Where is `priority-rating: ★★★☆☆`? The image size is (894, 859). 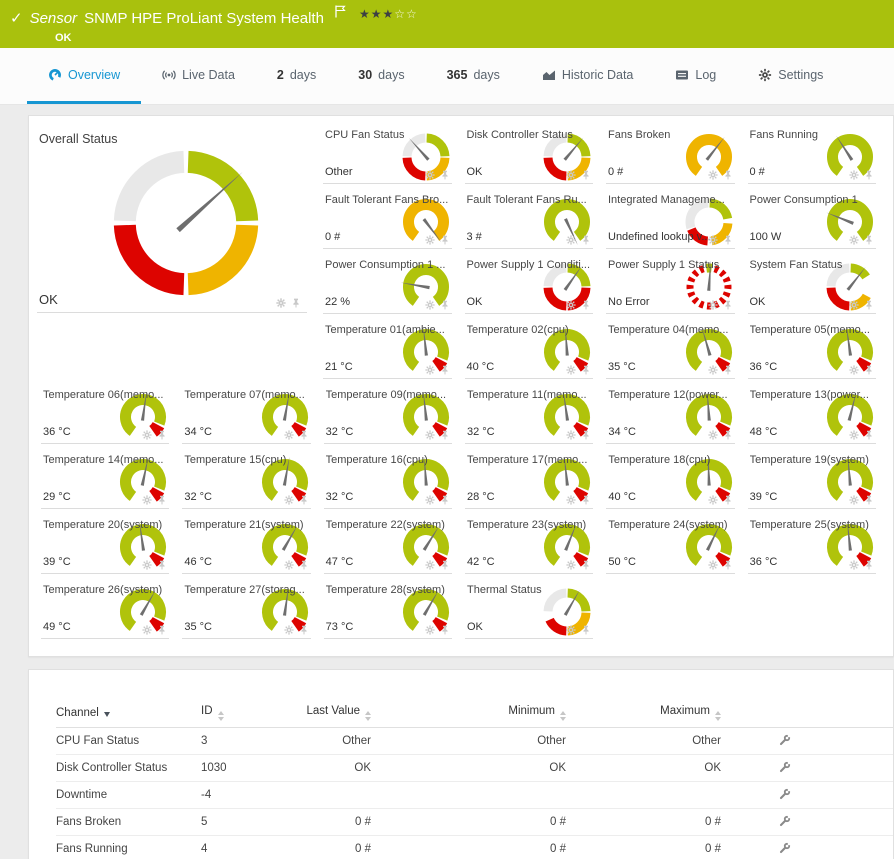 priority-rating: ★★★☆☆ is located at coordinates (388, 14).